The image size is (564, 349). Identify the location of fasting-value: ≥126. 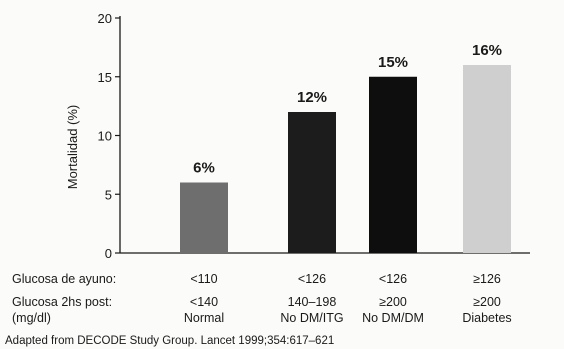
(487, 279).